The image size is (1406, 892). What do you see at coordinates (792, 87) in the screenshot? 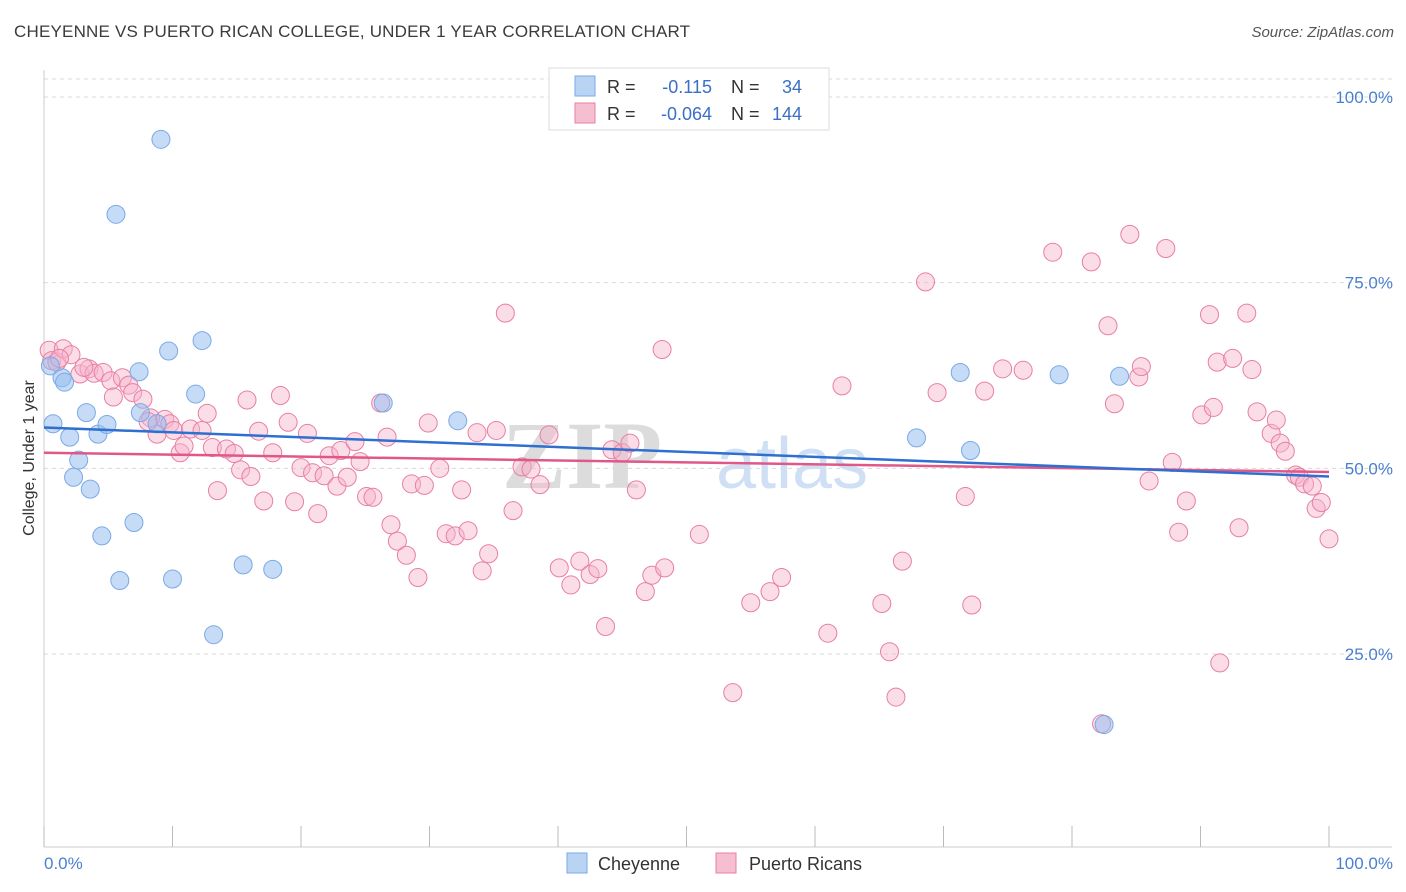
I see `legend-n-value-cheyenne: 34` at bounding box center [792, 87].